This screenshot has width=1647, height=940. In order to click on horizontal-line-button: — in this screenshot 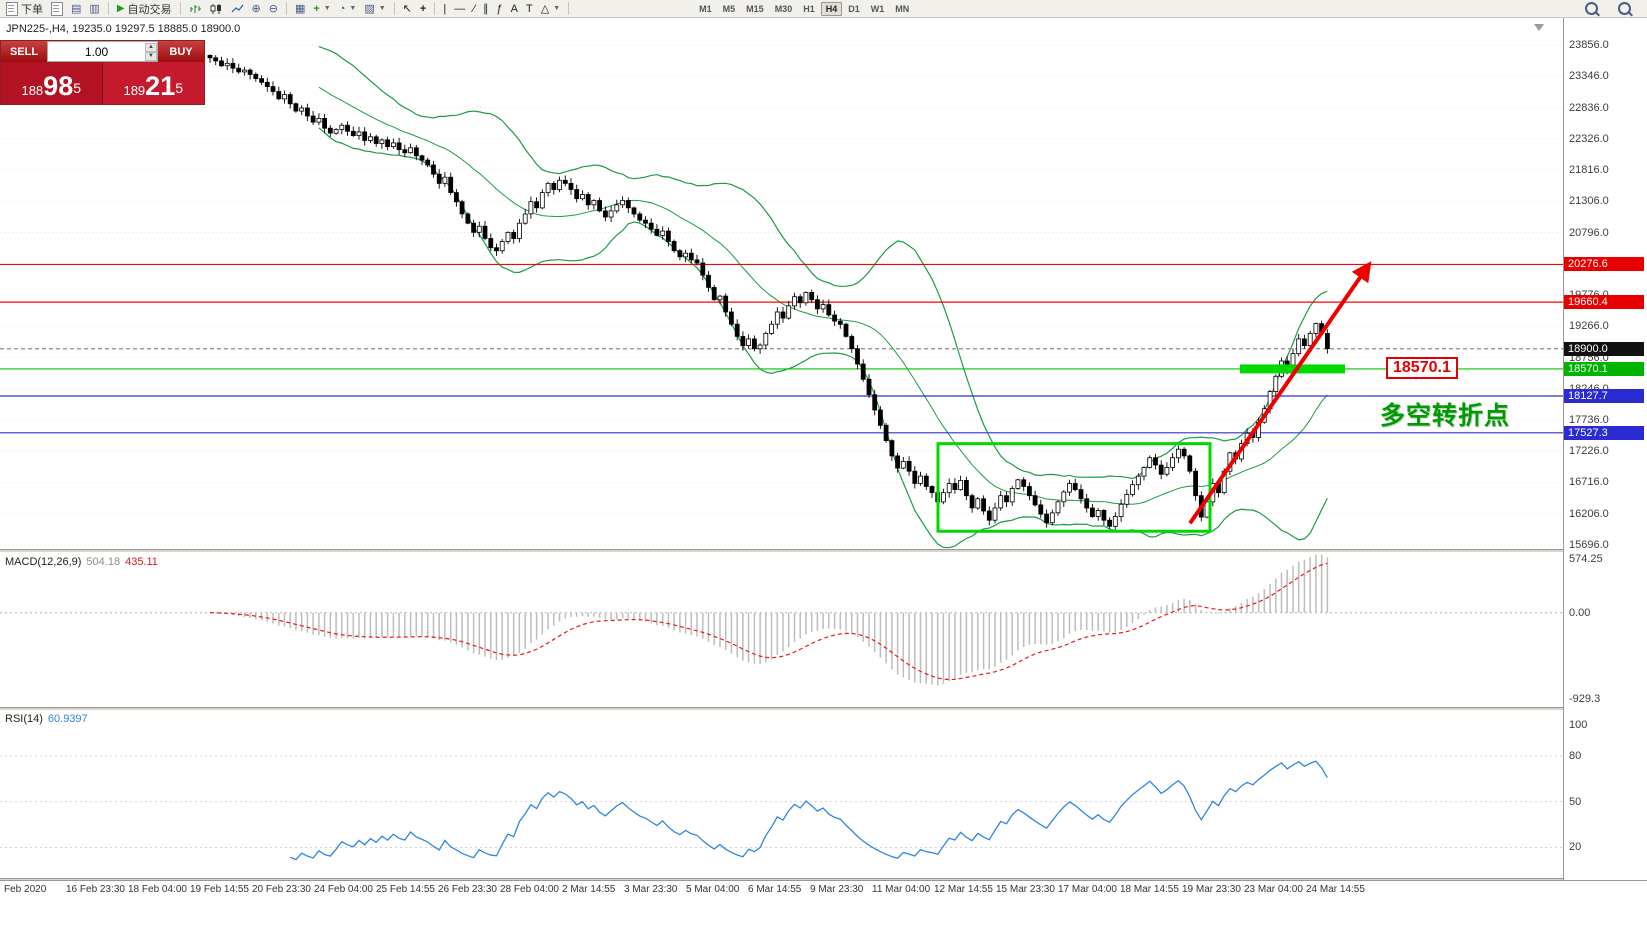, I will do `click(459, 9)`.